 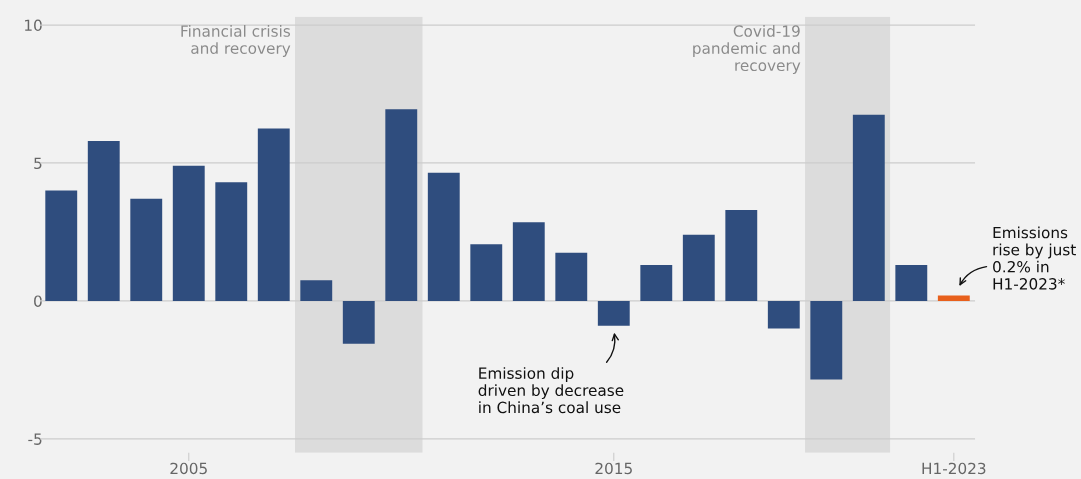 What do you see at coordinates (38, 163) in the screenshot?
I see `y-tick-label: 5` at bounding box center [38, 163].